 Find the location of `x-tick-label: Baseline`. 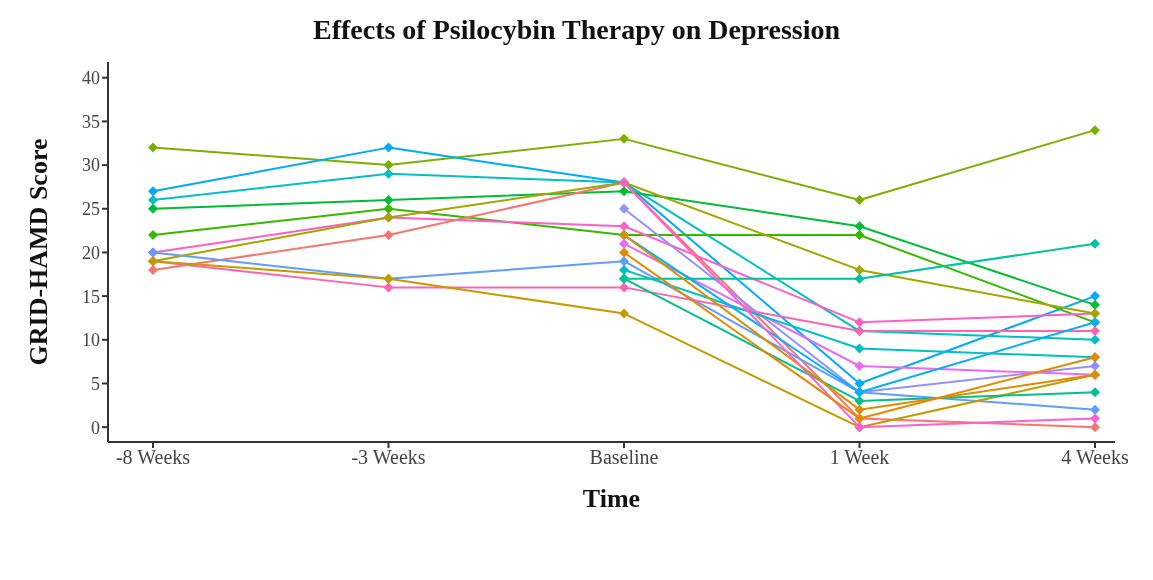

x-tick-label: Baseline is located at coordinates (624, 457).